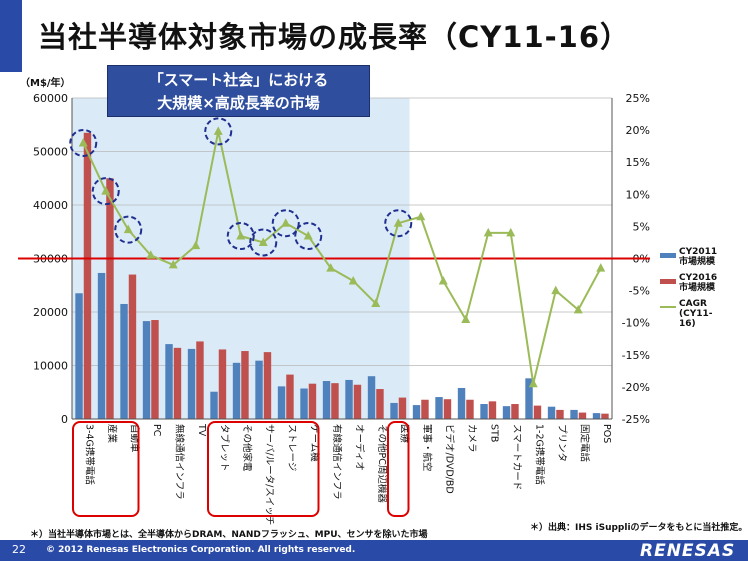  I want to click on x-category-label: その他家電, so click(247, 448).